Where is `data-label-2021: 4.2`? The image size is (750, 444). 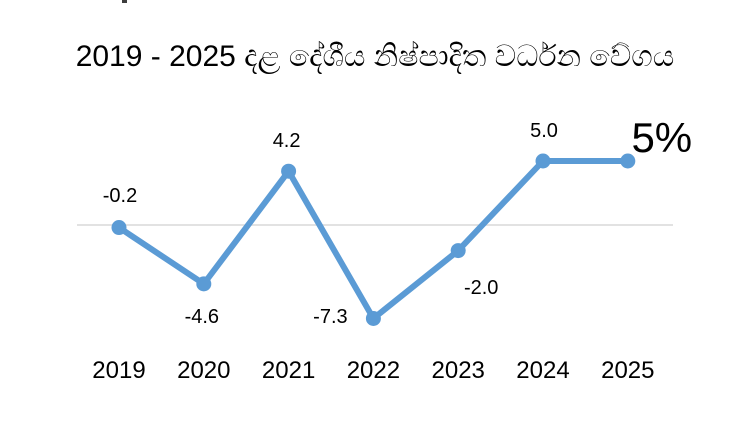
data-label-2021: 4.2 is located at coordinates (286, 141).